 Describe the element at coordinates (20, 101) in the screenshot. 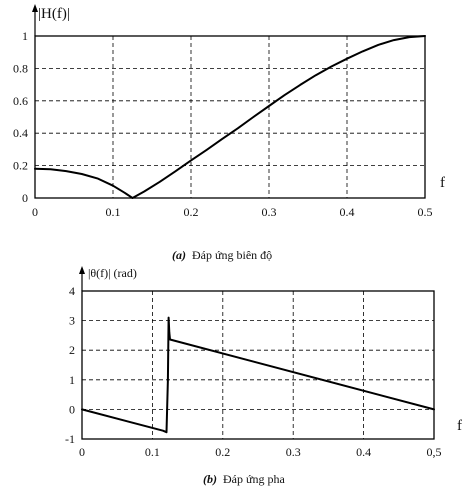

I see `y-tick-label-a: 0.6` at that location.